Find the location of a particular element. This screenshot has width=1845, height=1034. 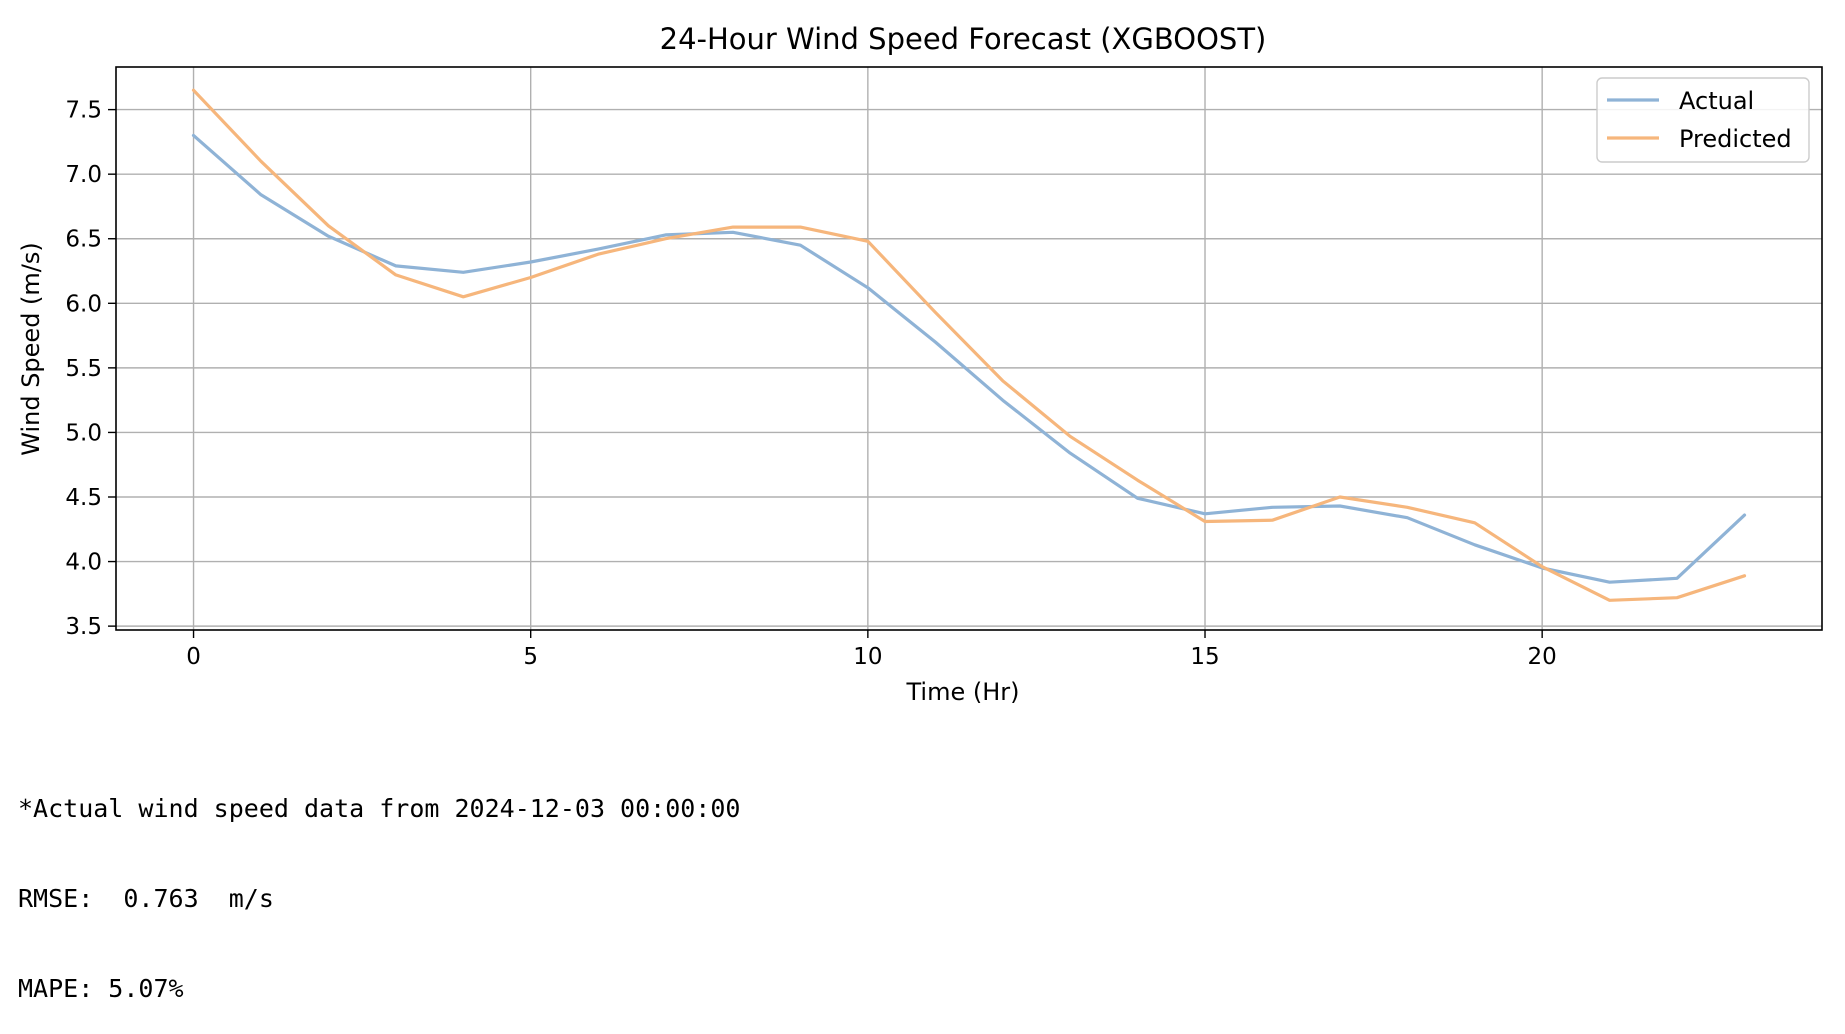

x-tick-label: 5 is located at coordinates (530, 657).